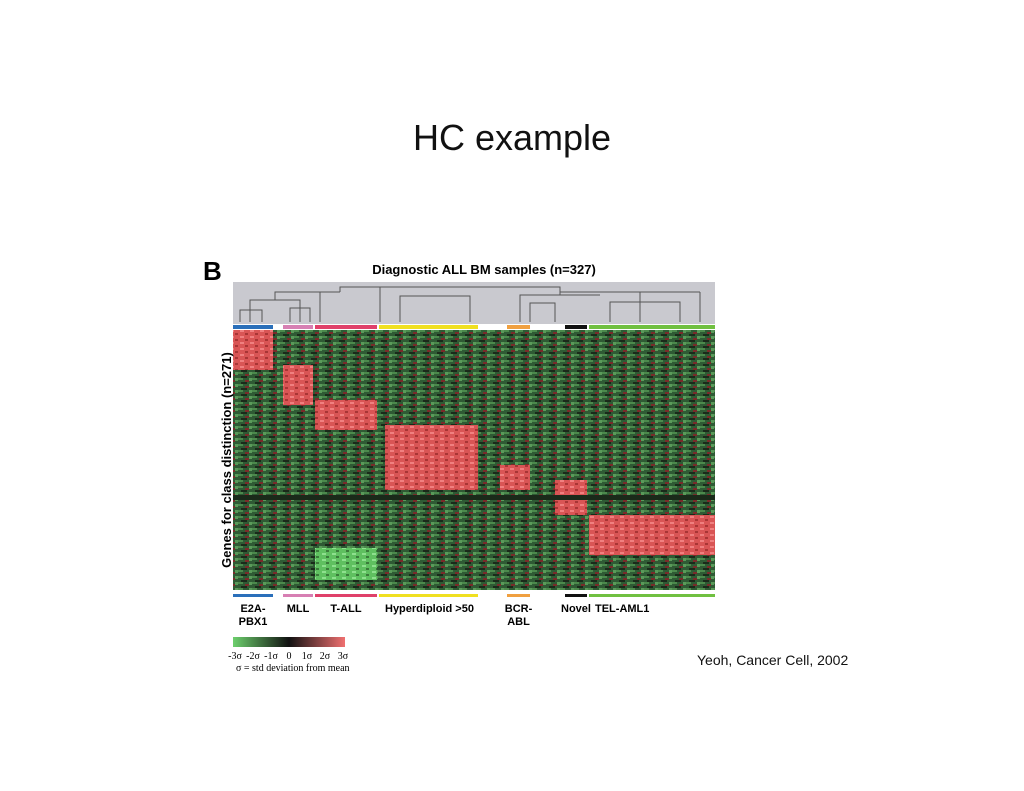 The height and width of the screenshot is (791, 1024). I want to click on scale-tick-label: 1σ, so click(307, 656).